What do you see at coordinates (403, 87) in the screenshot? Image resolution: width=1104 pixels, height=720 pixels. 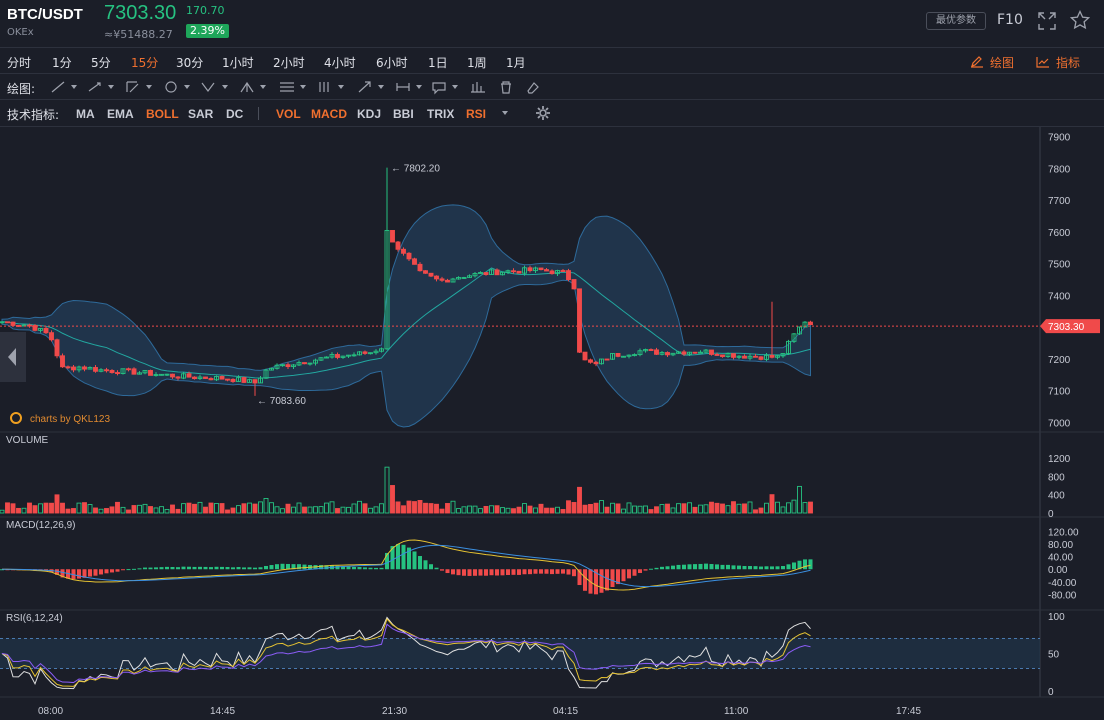 I see `measure-tool-icon` at bounding box center [403, 87].